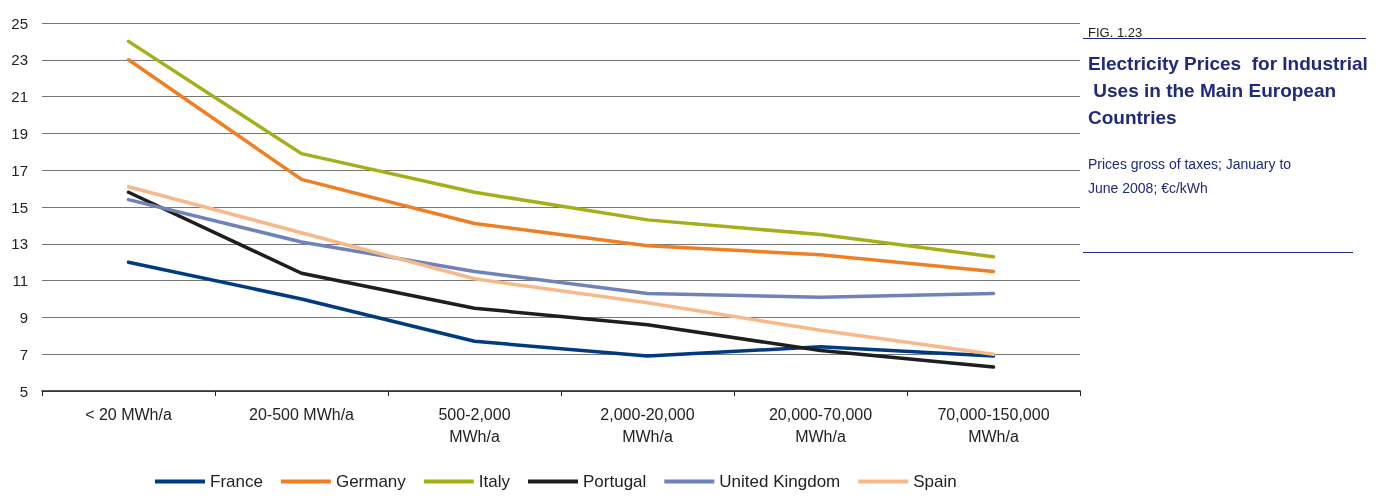  Describe the element at coordinates (20, 281) in the screenshot. I see `y-tick-label: 11` at that location.